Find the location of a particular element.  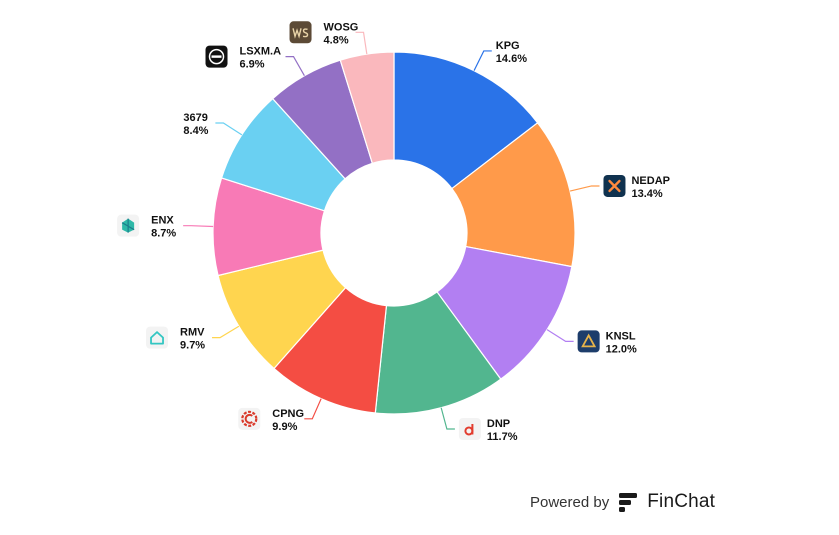

slice-nedap is located at coordinates (513, 194).